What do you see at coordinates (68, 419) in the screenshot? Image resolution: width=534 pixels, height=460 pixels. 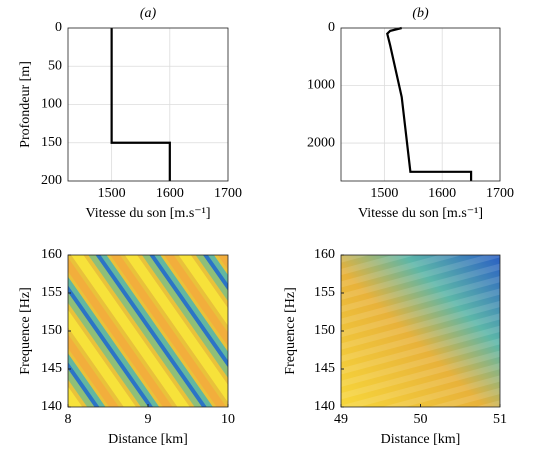 I see `x-tick-label: 8` at bounding box center [68, 419].